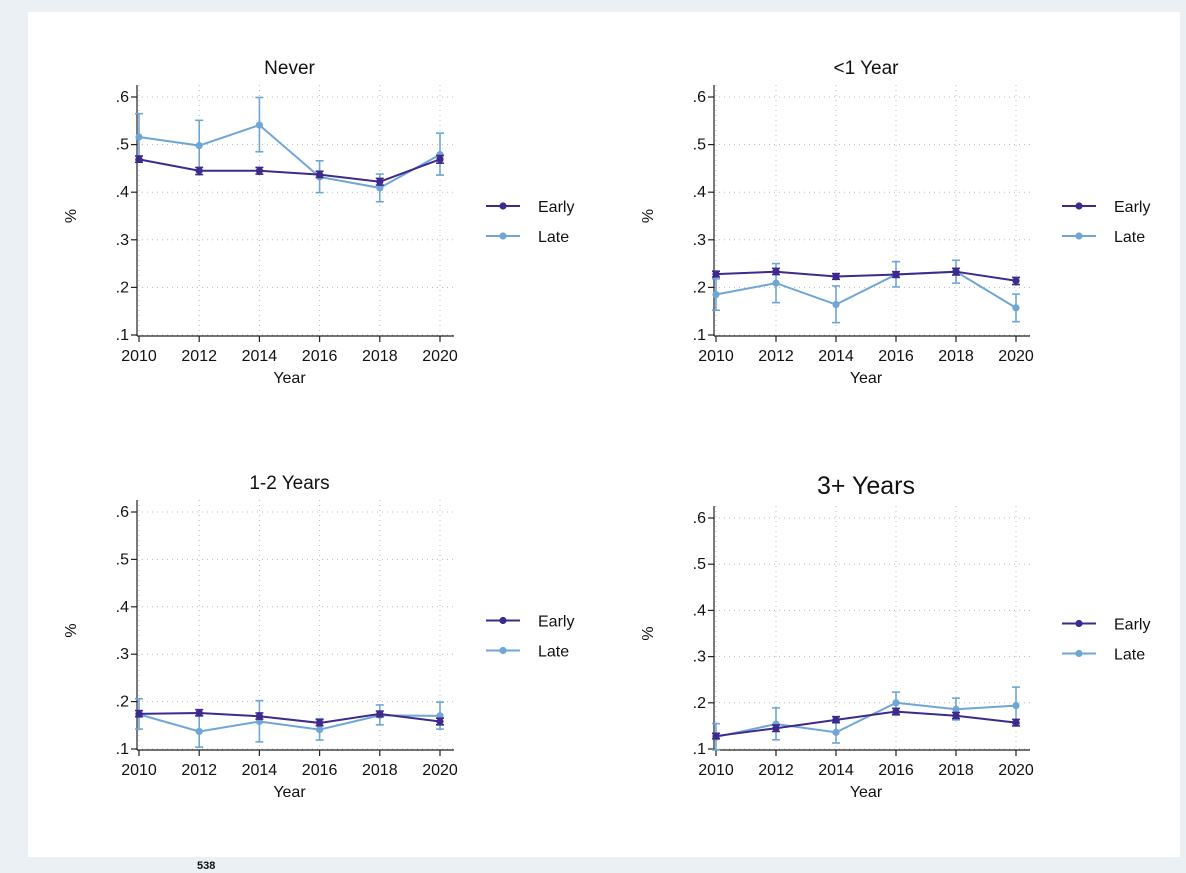 This screenshot has width=1186, height=873. What do you see at coordinates (1016, 356) in the screenshot?
I see `x-tick-label: 2020` at bounding box center [1016, 356].